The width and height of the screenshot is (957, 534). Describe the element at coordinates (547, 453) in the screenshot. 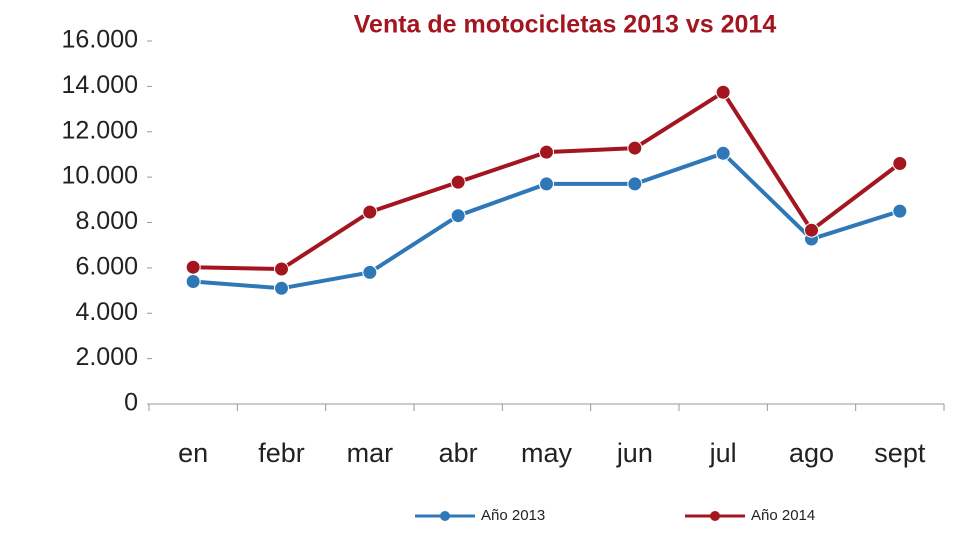

I see `x-tick-label: may` at that location.